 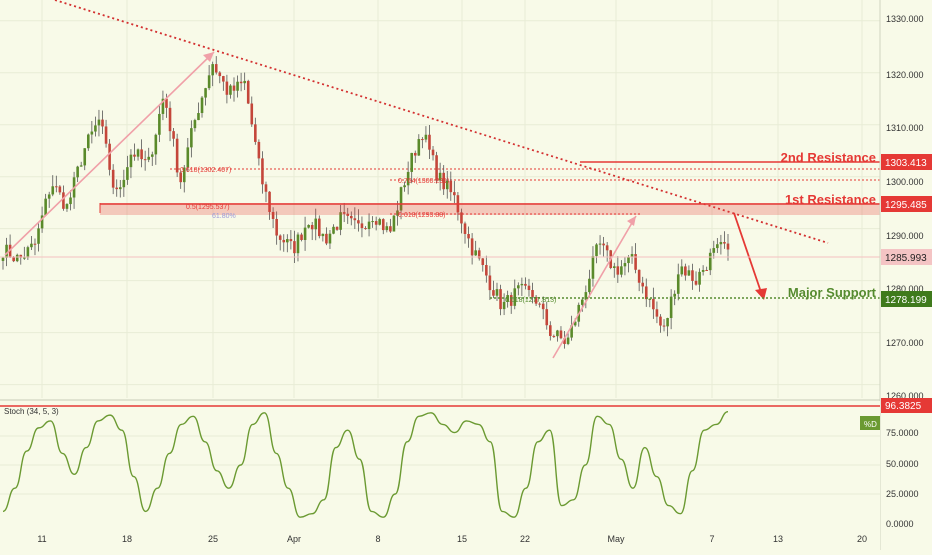 I want to click on time-tick: 13, so click(x=778, y=539).